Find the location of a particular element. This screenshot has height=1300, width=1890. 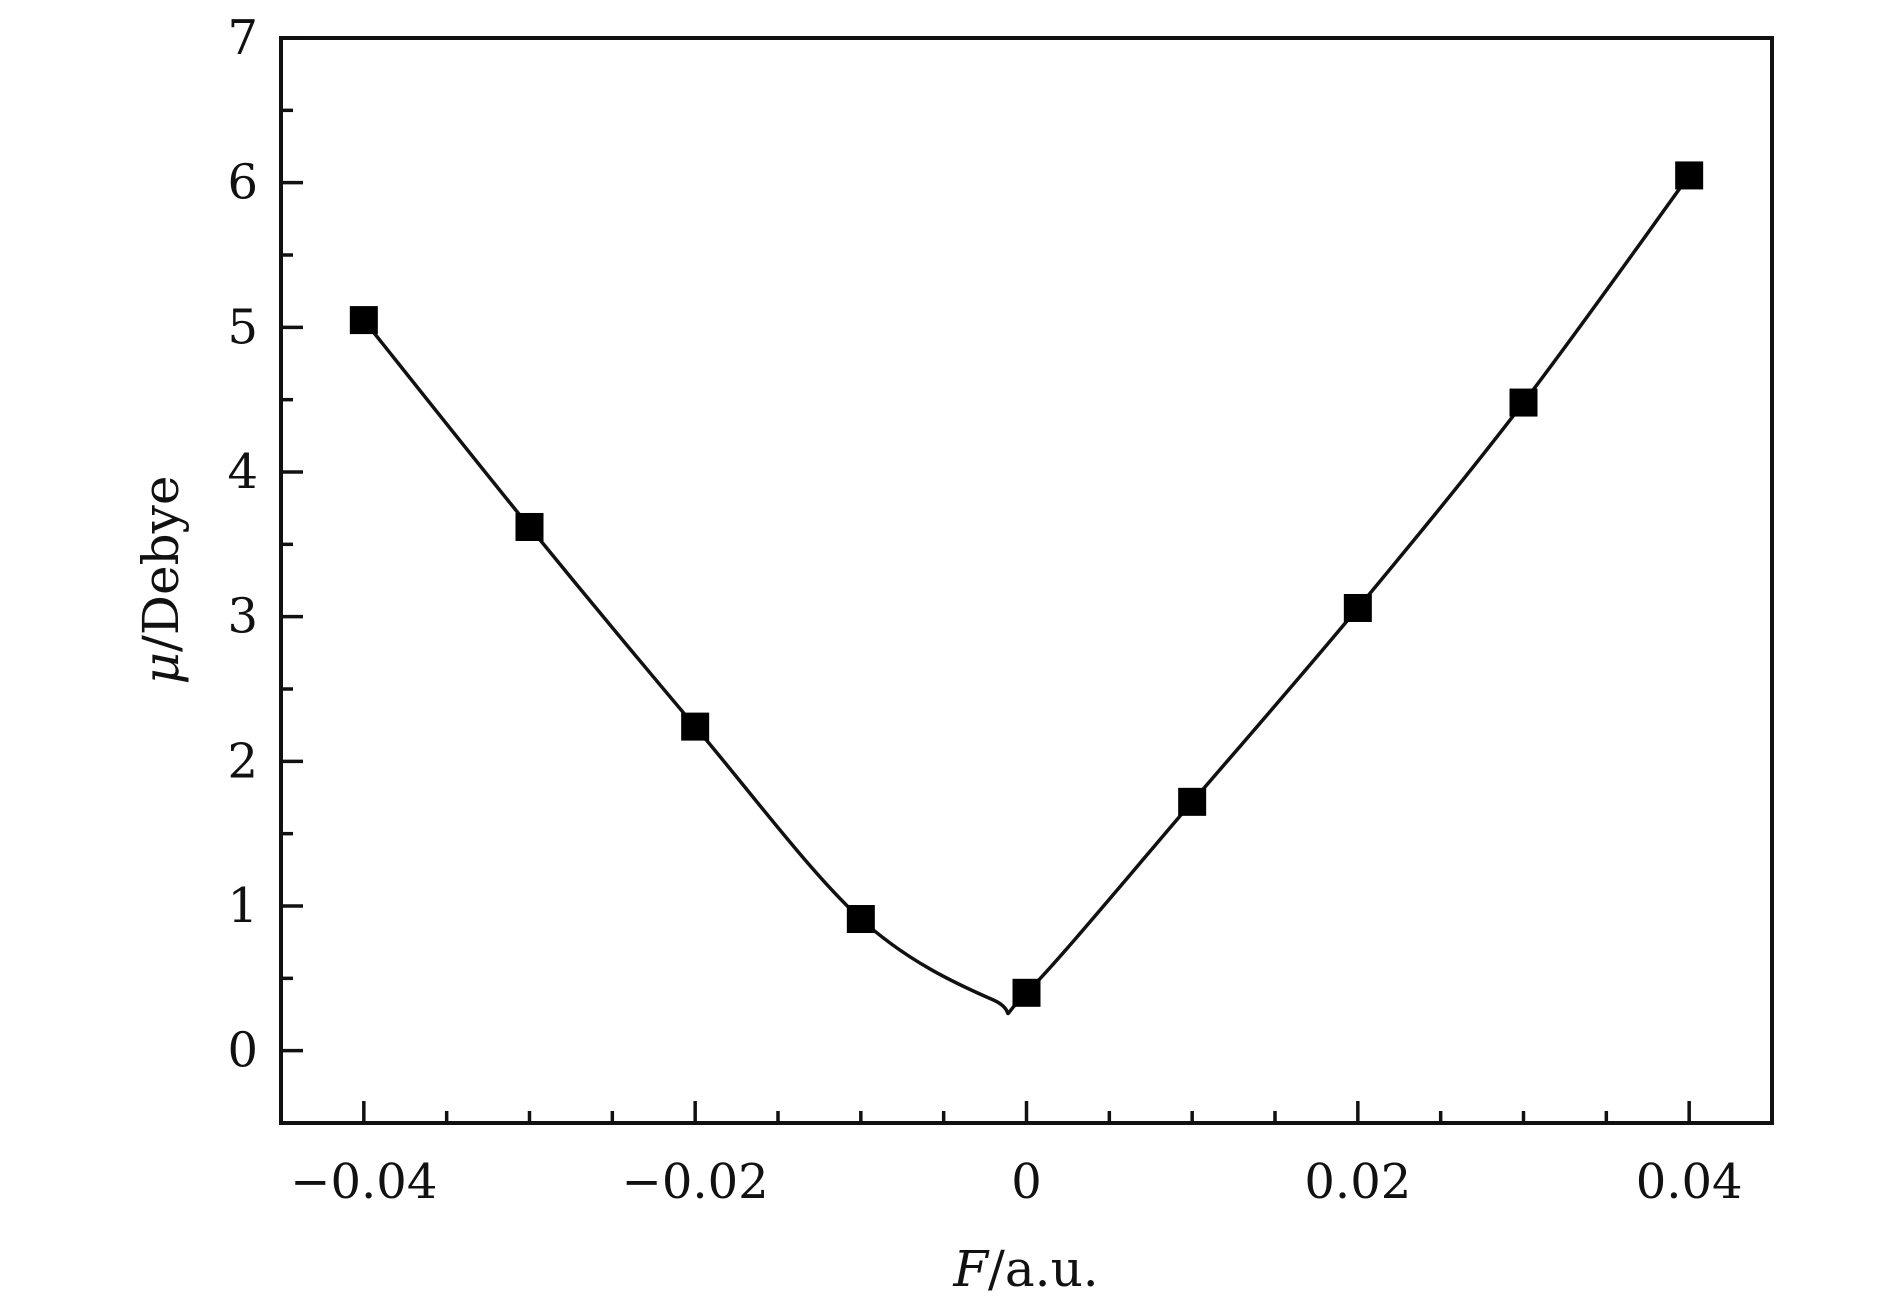

x-tick-labels: −0.04 −0.02 0 0.02 0.04 is located at coordinates (1016, 1182).